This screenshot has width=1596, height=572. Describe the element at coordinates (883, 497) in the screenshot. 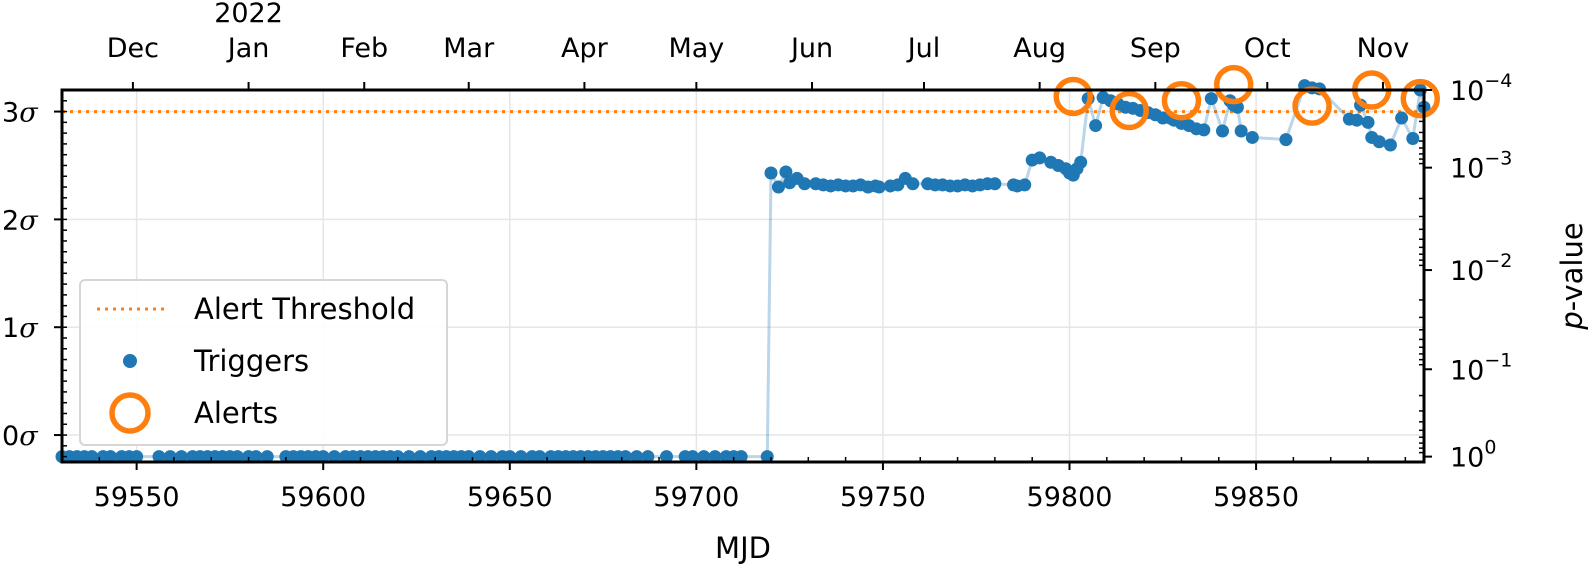

I see `x-tick-label: 59750` at that location.